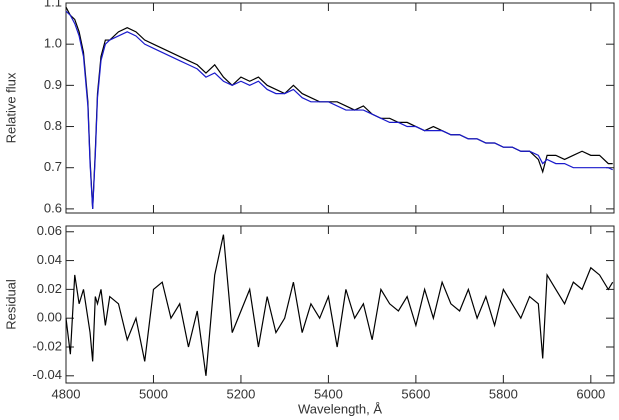  I want to click on y-tick-label: 0.9, so click(53, 84).